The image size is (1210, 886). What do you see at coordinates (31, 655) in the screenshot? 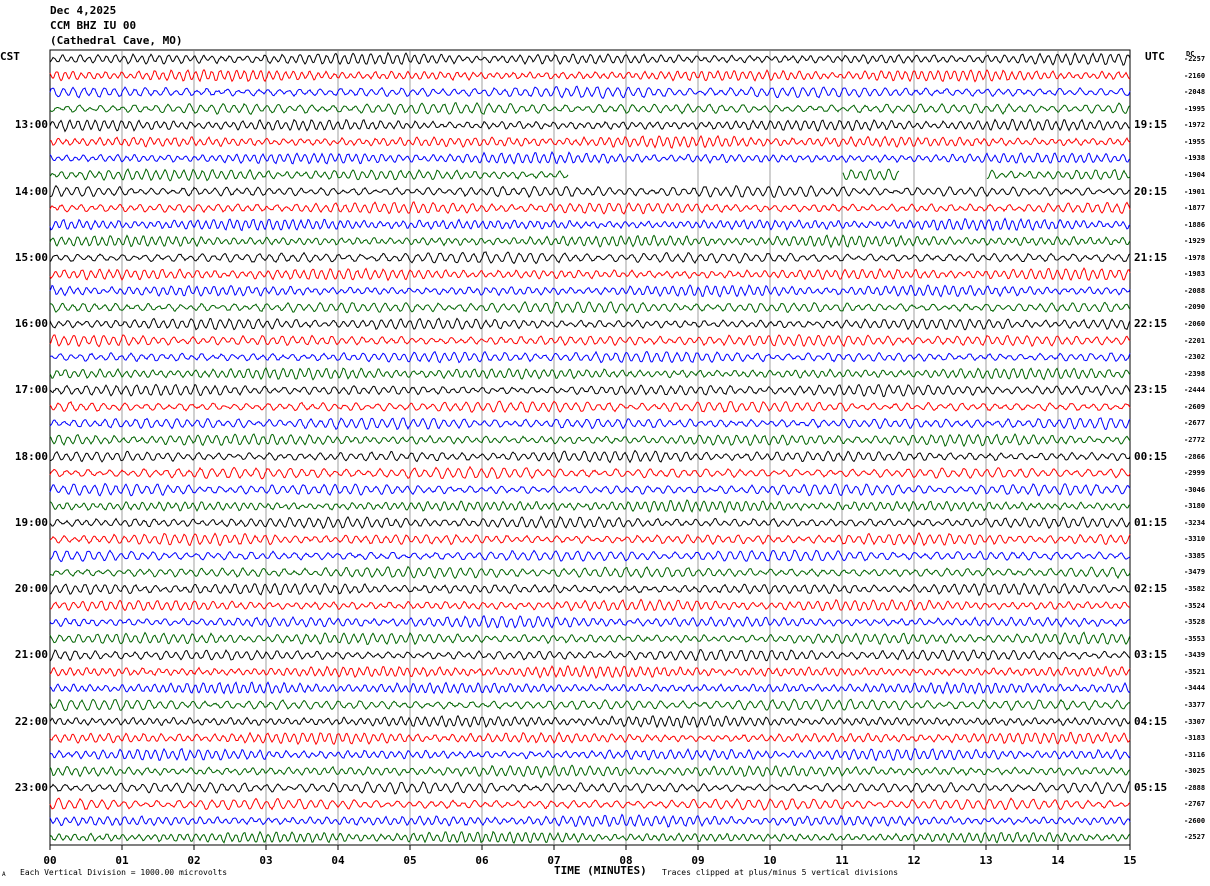
I see `left-hour-label: 21:00` at bounding box center [31, 655].